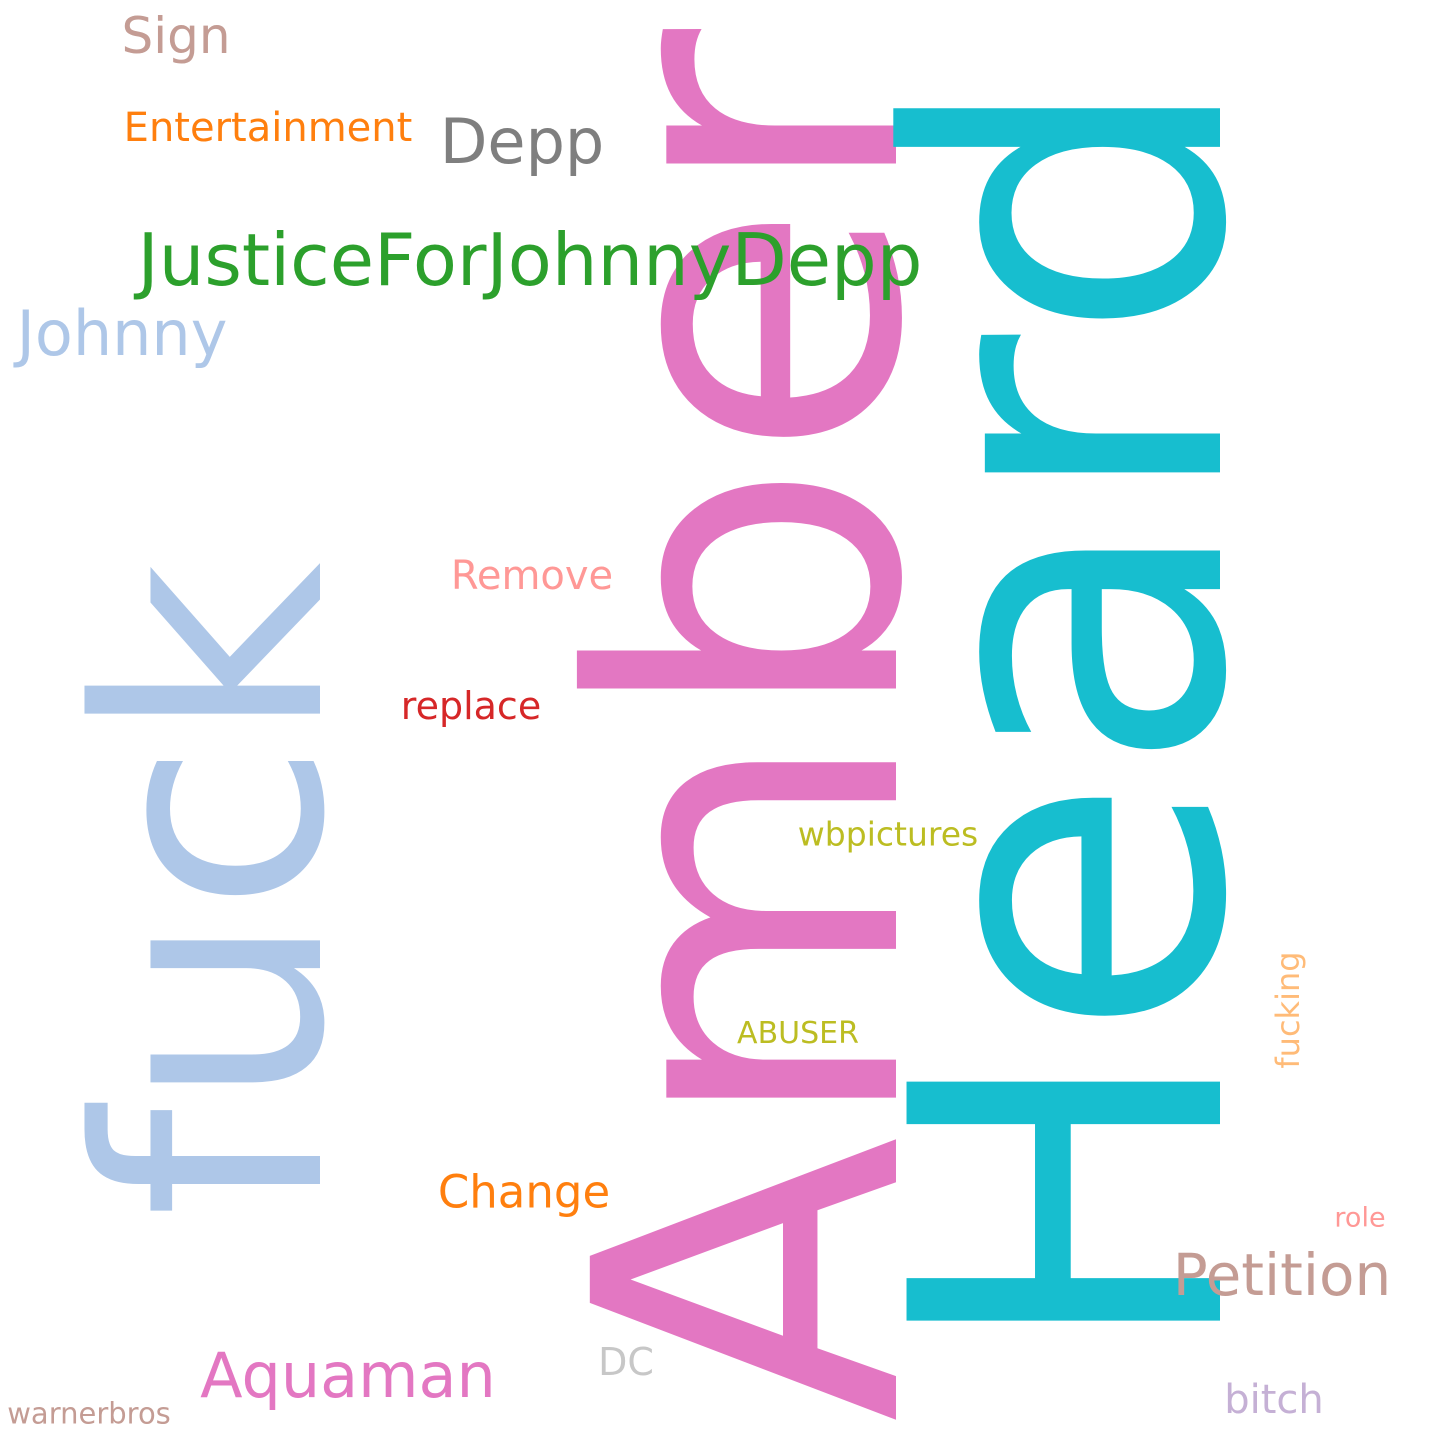 This screenshot has width=1440, height=1440. What do you see at coordinates (888, 834) in the screenshot?
I see `word-wbpictures: wbpictures` at bounding box center [888, 834].